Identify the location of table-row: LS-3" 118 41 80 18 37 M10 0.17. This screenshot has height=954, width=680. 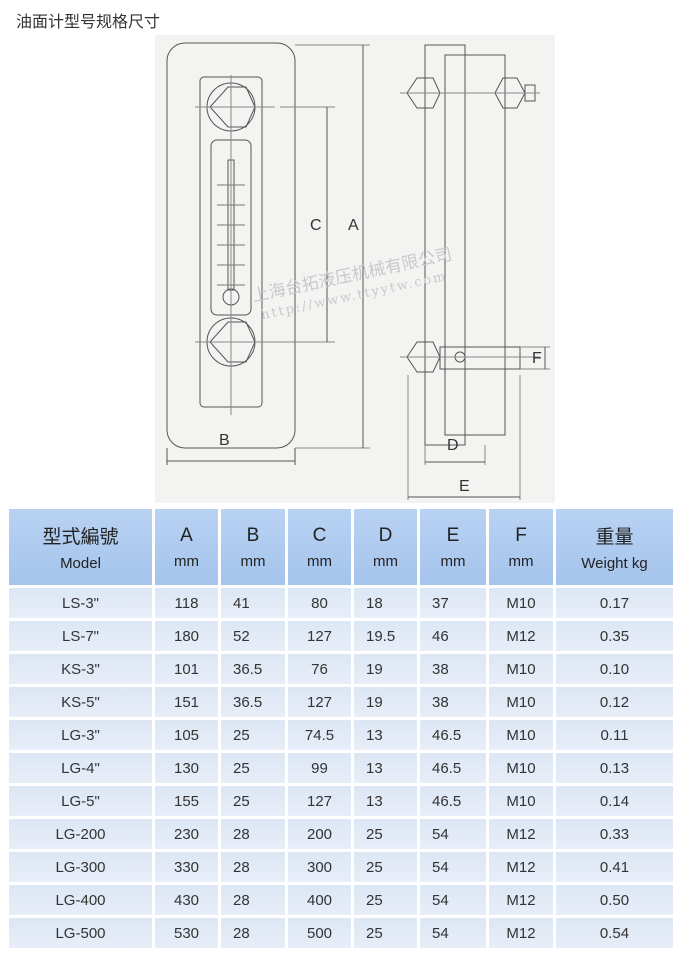
(341, 603).